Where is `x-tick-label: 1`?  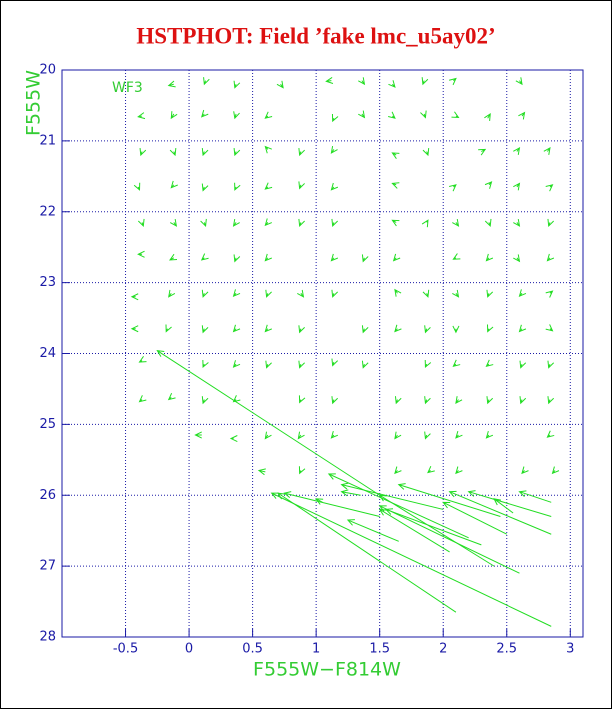
x-tick-label: 1 is located at coordinates (316, 649).